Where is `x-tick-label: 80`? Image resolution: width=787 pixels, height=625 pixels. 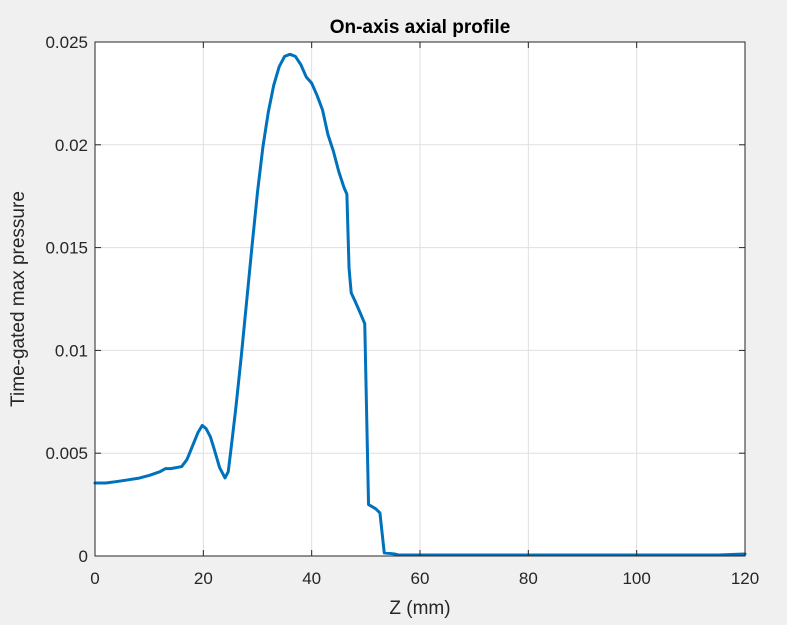
x-tick-label: 80 is located at coordinates (528, 578).